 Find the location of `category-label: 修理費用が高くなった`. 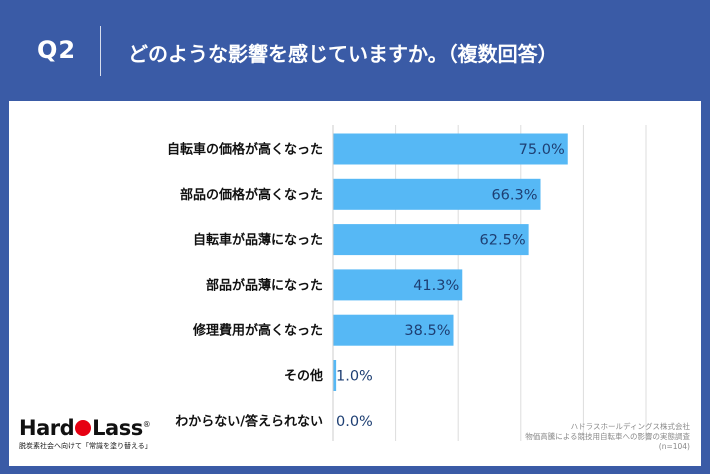

category-label: 修理費用が高くなった is located at coordinates (257, 331).